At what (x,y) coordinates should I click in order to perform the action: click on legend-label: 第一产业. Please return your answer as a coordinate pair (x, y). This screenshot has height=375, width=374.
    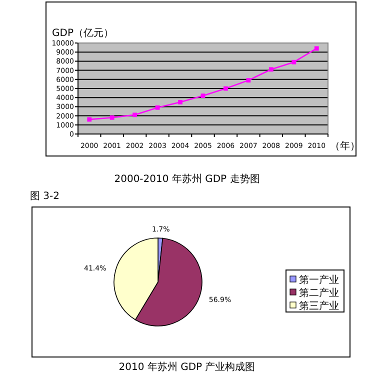
    Looking at the image, I should click on (319, 280).